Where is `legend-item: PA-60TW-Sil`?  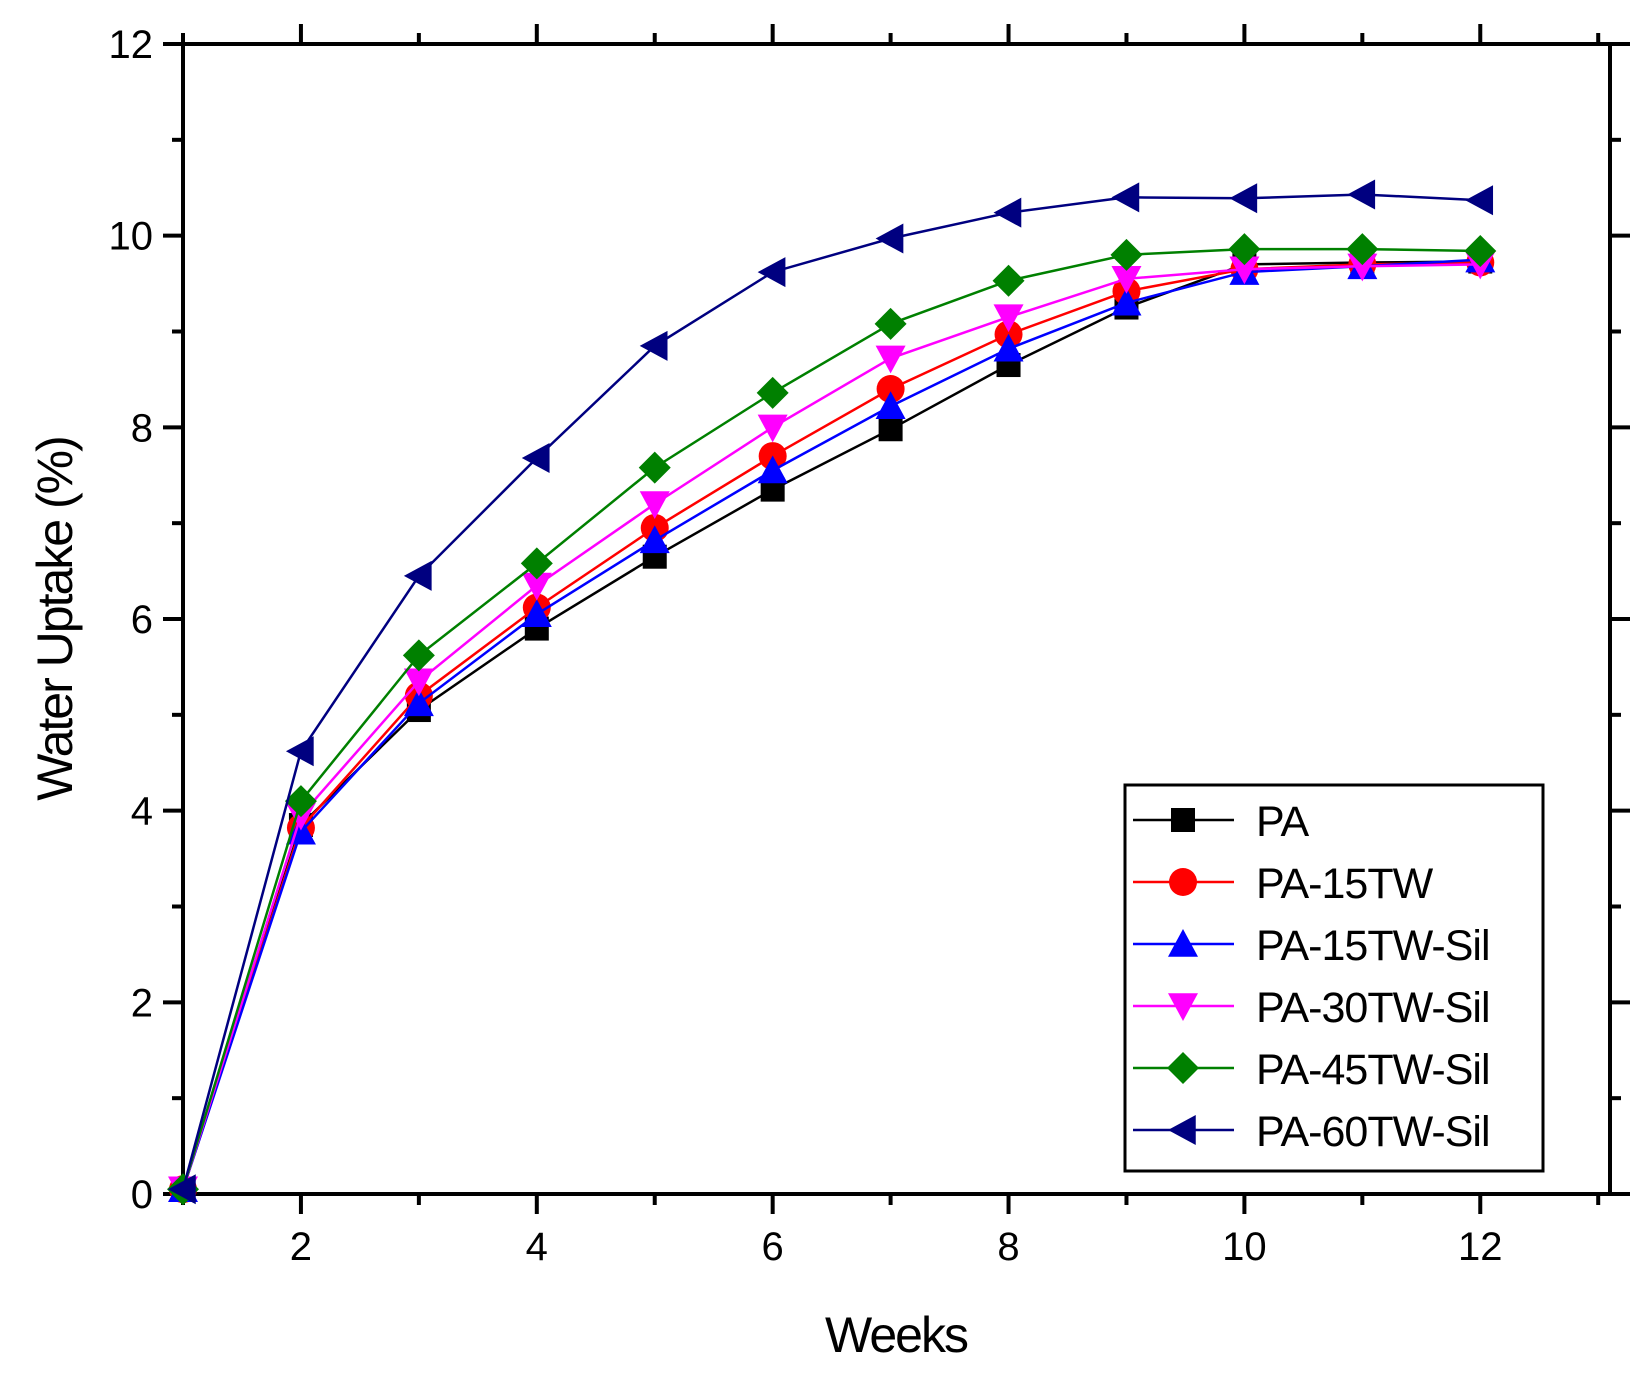 legend-item: PA-60TW-Sil is located at coordinates (1312, 1132).